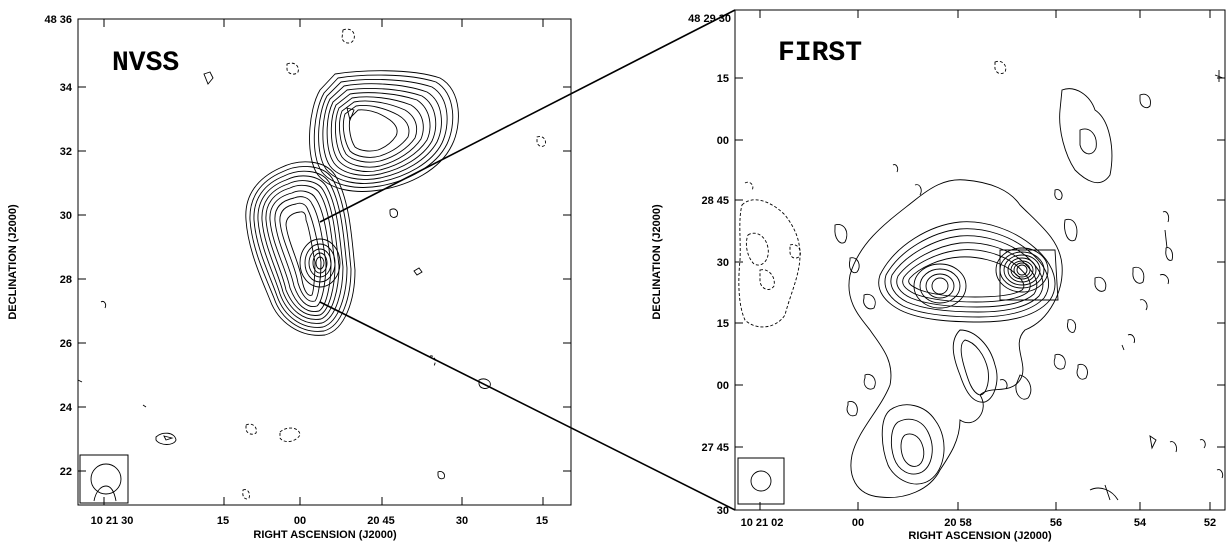 The image size is (1227, 551). Describe the element at coordinates (58, 246) in the screenshot. I see `nvss-y-tick-labels: 48 36 34 32 30 28 26 24 22` at that location.